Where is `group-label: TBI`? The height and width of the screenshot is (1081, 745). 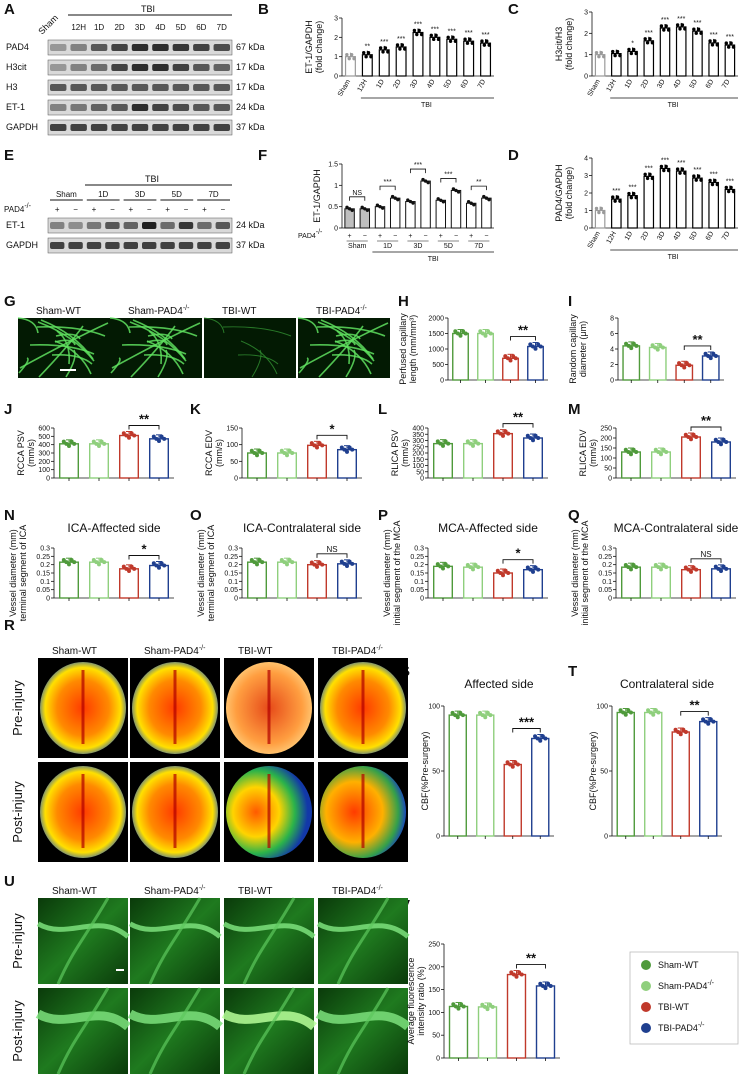
group-label: TBI is located at coordinates (433, 259).